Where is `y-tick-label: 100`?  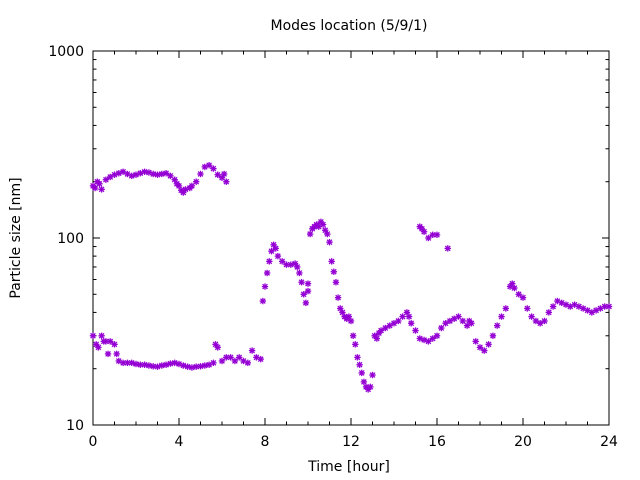 y-tick-label: 100 is located at coordinates (70, 239).